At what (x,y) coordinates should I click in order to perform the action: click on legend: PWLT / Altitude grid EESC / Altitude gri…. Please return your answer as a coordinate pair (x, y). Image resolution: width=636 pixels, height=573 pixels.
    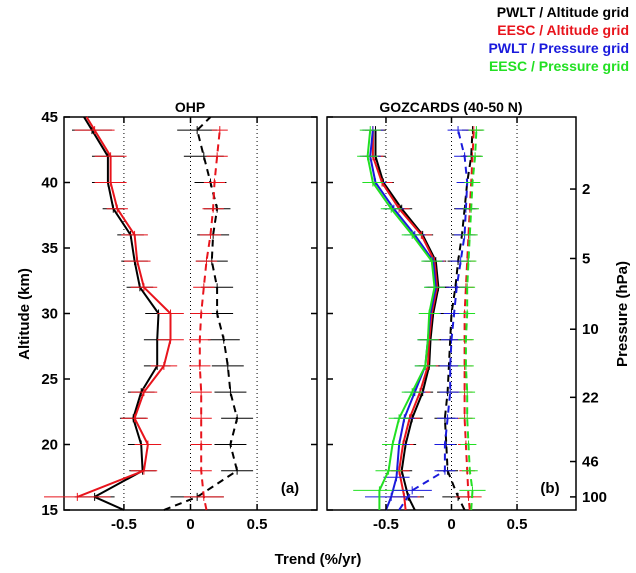
    Looking at the image, I should click on (558, 39).